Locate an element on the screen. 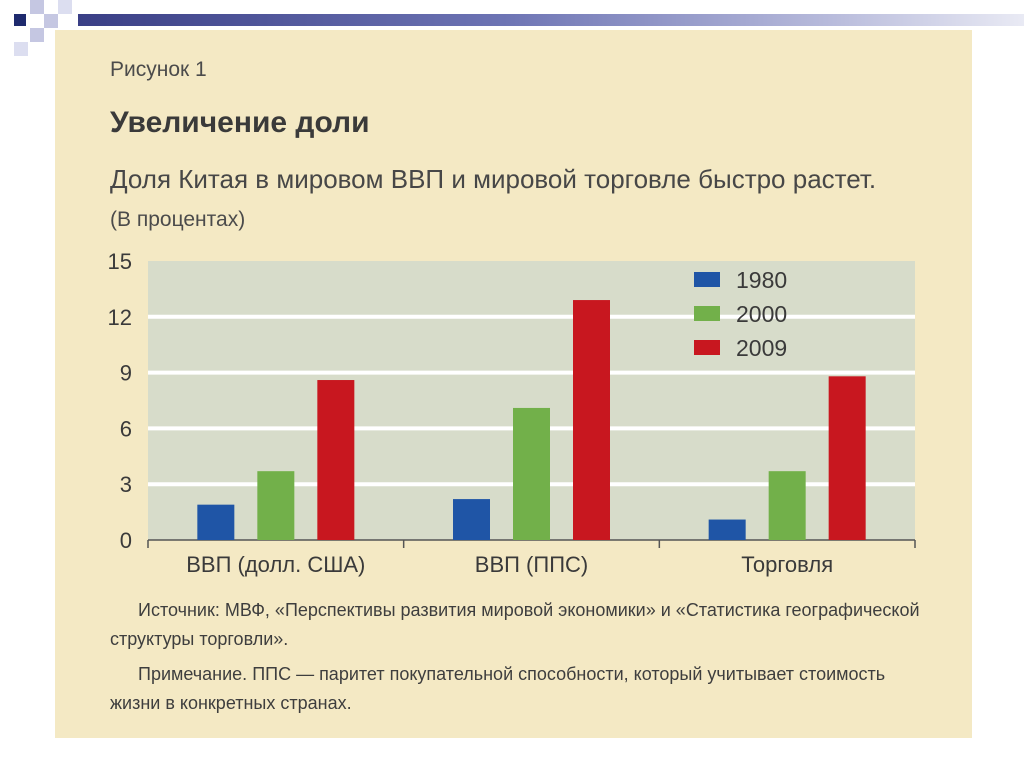  legend-swatch-2009 is located at coordinates (707, 347).